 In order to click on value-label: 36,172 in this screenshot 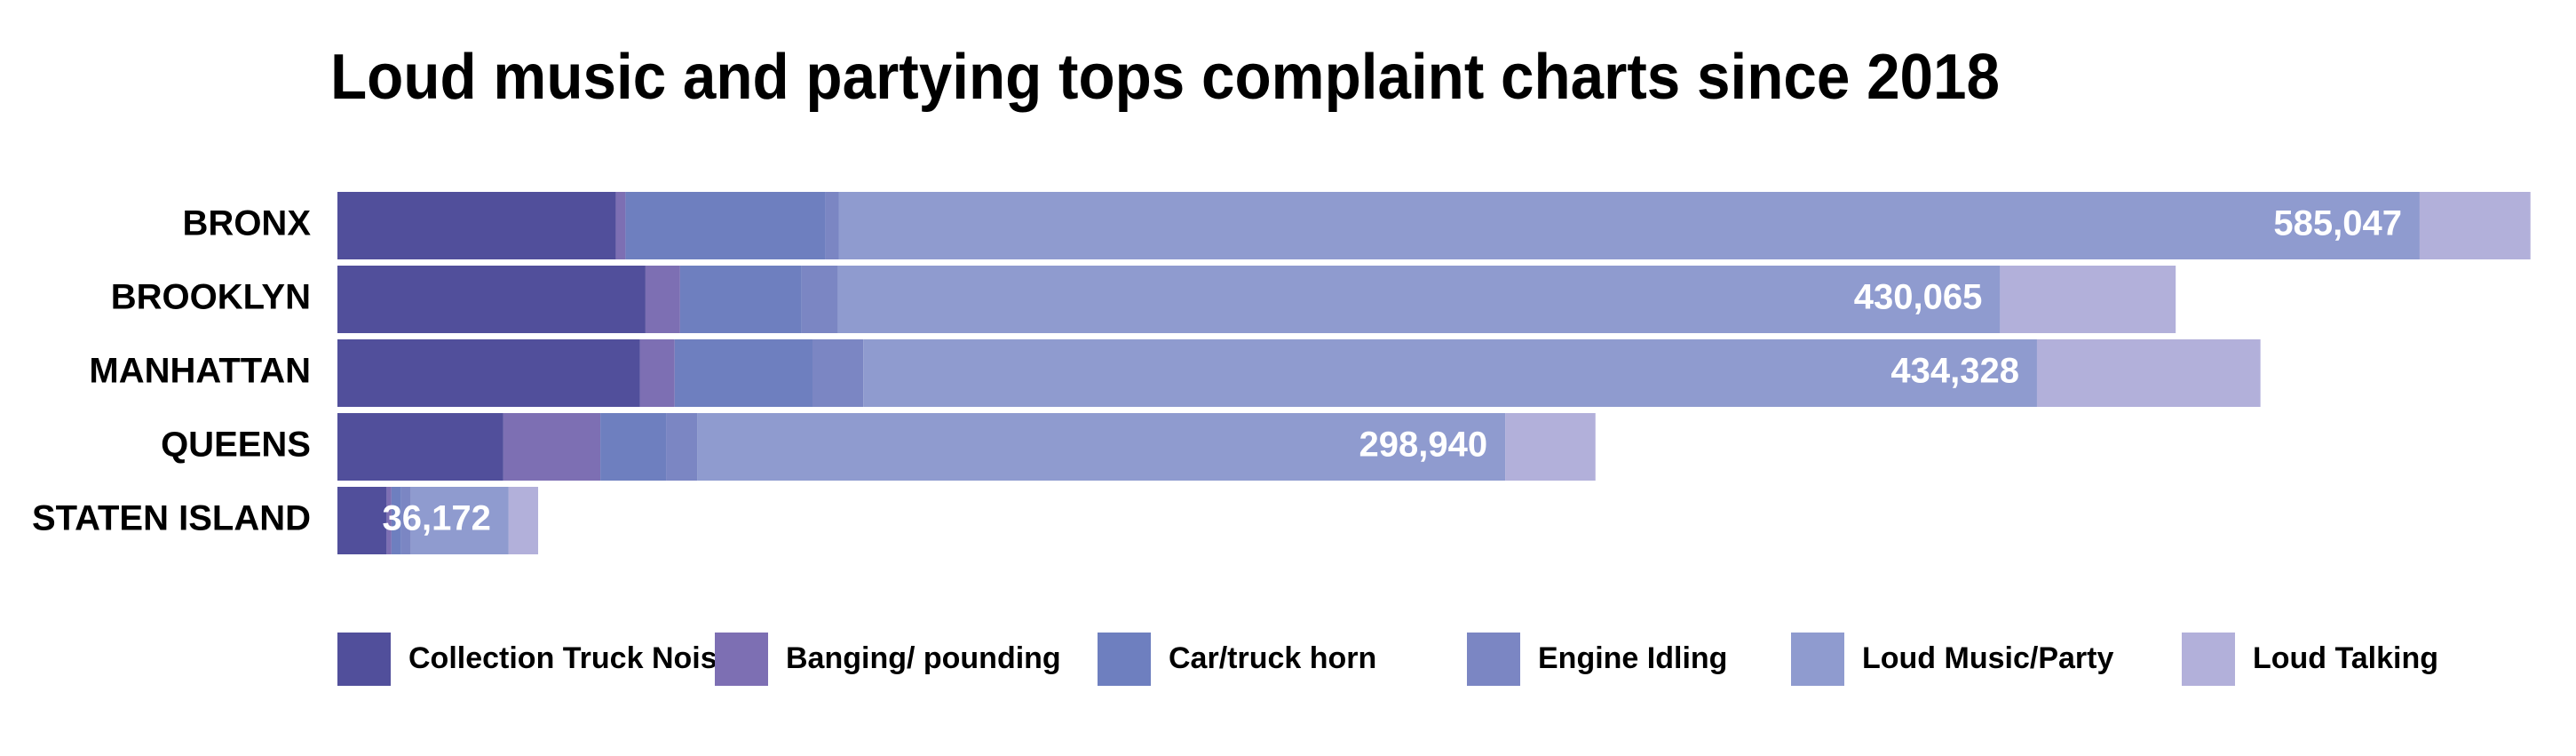, I will do `click(437, 518)`.